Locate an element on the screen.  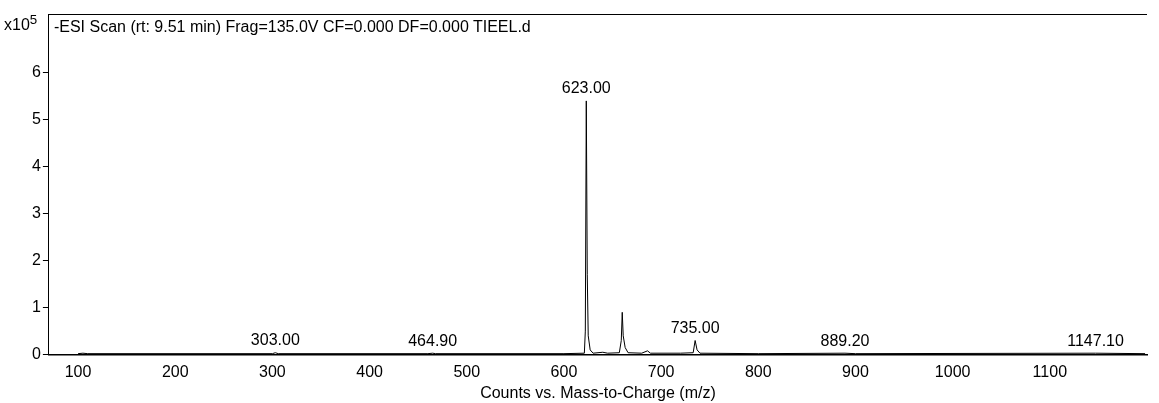
x-tick-label: 1000 is located at coordinates (952, 371).